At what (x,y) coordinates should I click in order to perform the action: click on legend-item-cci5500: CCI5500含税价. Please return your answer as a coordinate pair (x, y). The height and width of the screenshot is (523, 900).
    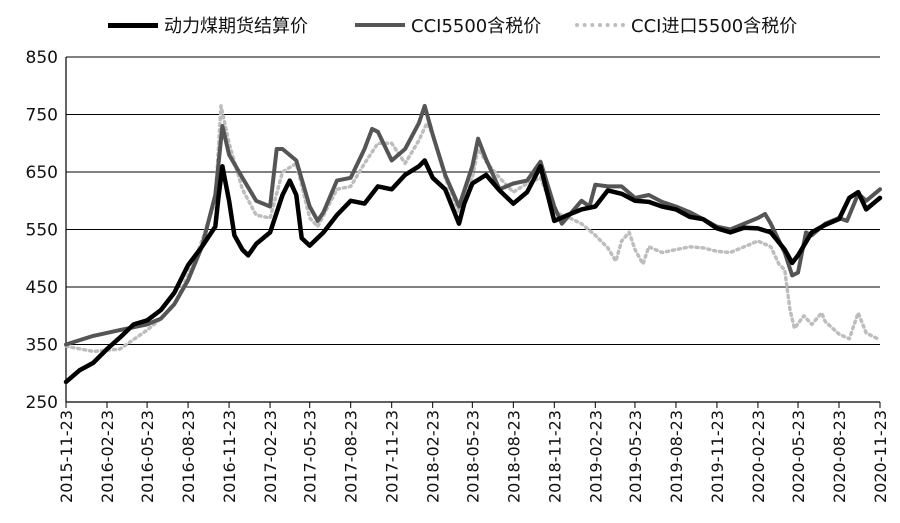
    Looking at the image, I should click on (448, 25).